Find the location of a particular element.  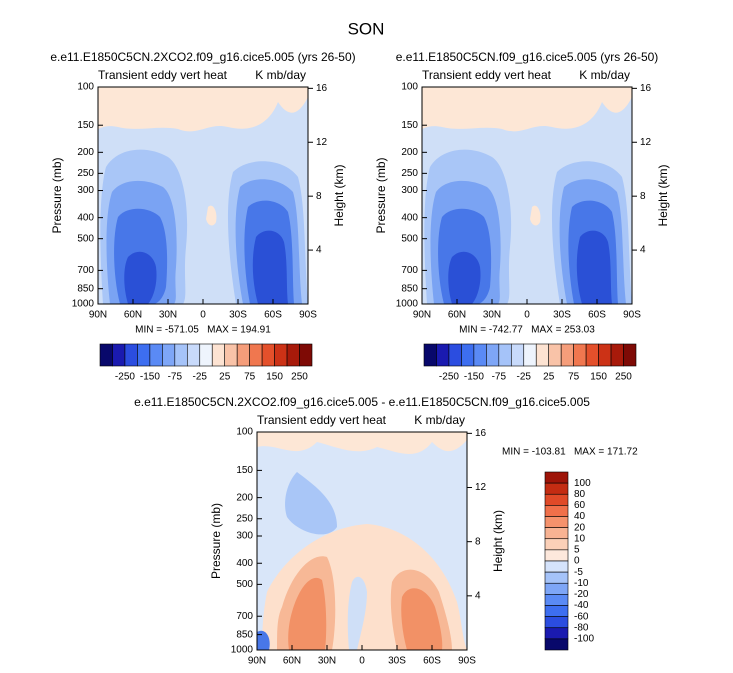

y-tick-label: 300 is located at coordinates (409, 190).